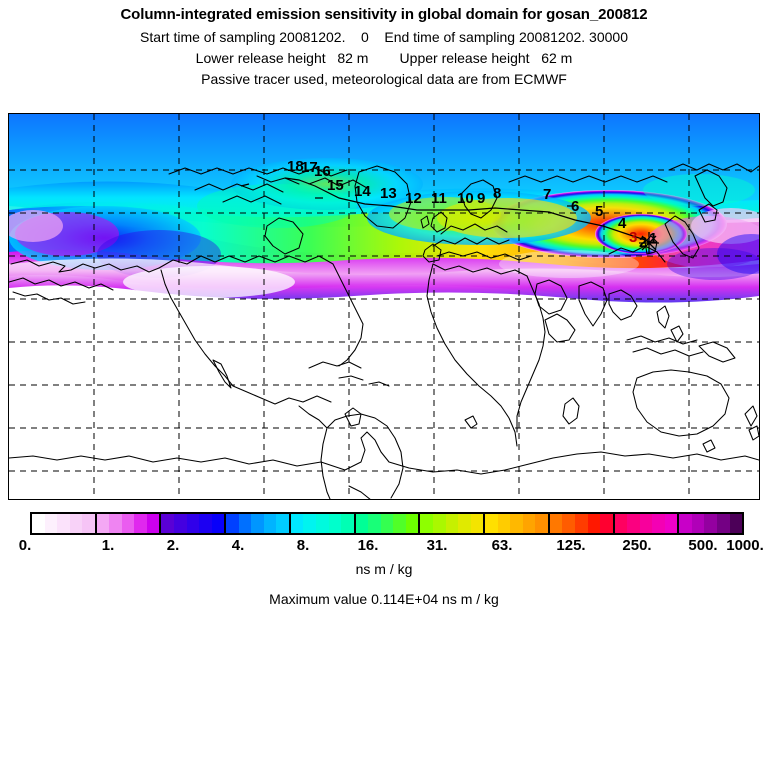 This screenshot has width=768, height=768. Describe the element at coordinates (209, 282) in the screenshot. I see `plume-gap-pacific` at that location.